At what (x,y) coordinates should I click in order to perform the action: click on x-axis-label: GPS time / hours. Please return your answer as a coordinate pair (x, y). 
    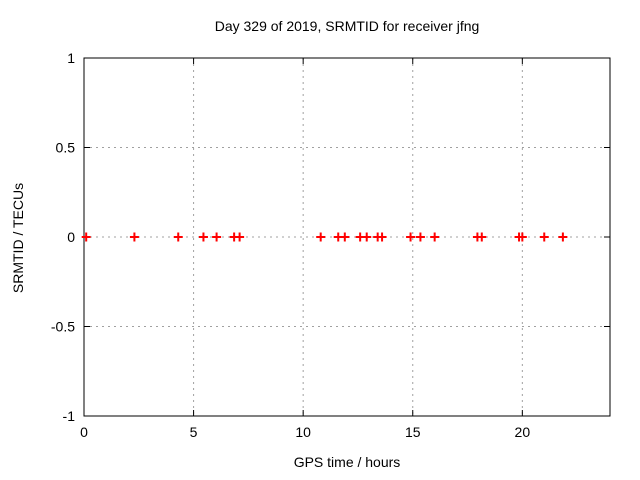
    Looking at the image, I should click on (347, 462).